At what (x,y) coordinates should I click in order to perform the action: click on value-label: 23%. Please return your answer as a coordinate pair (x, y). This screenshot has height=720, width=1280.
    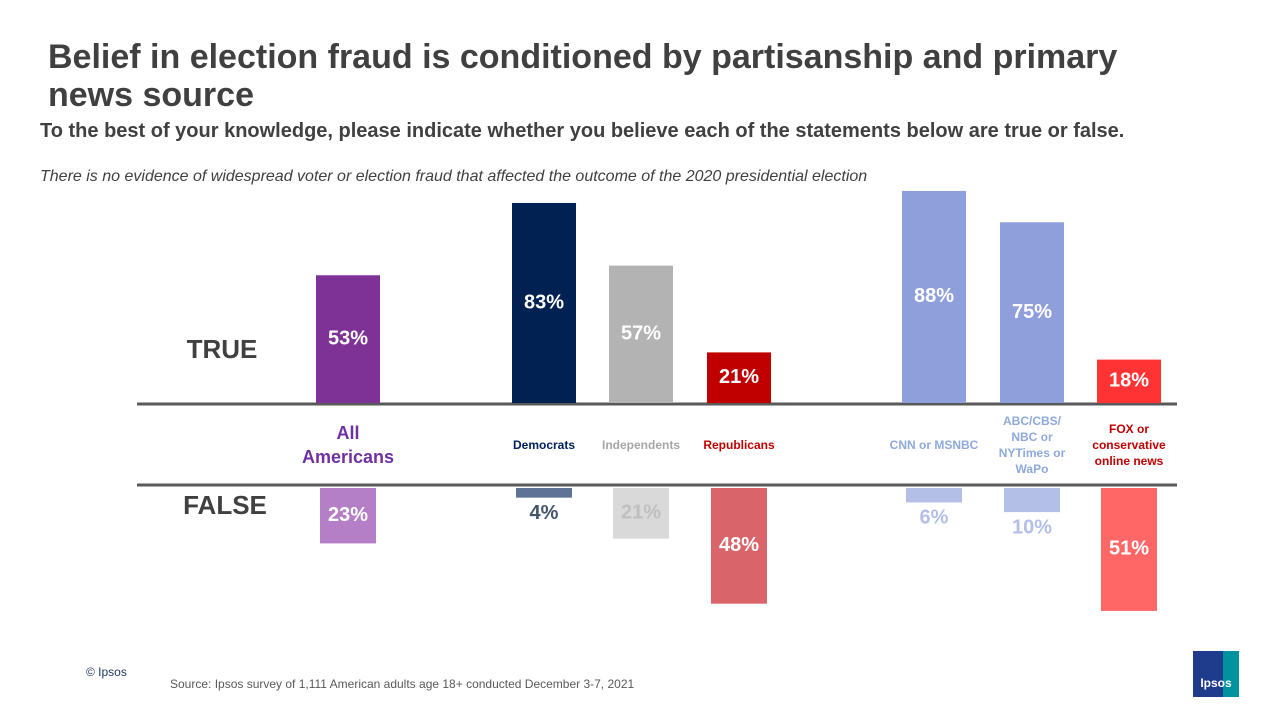
    Looking at the image, I should click on (348, 515).